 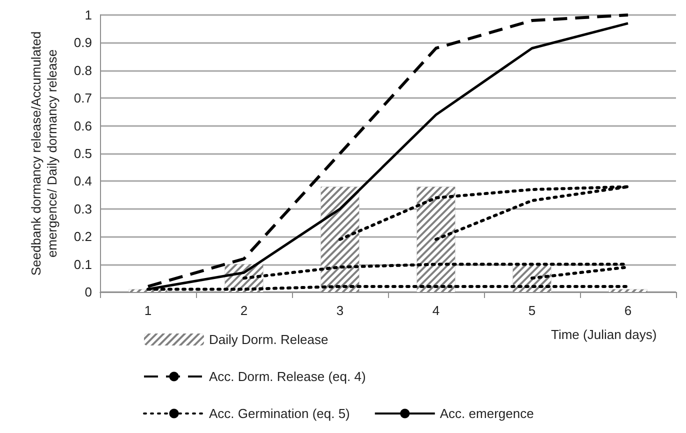 I want to click on legend-label: Acc. Germination (eq. 5), so click(x=279, y=413).